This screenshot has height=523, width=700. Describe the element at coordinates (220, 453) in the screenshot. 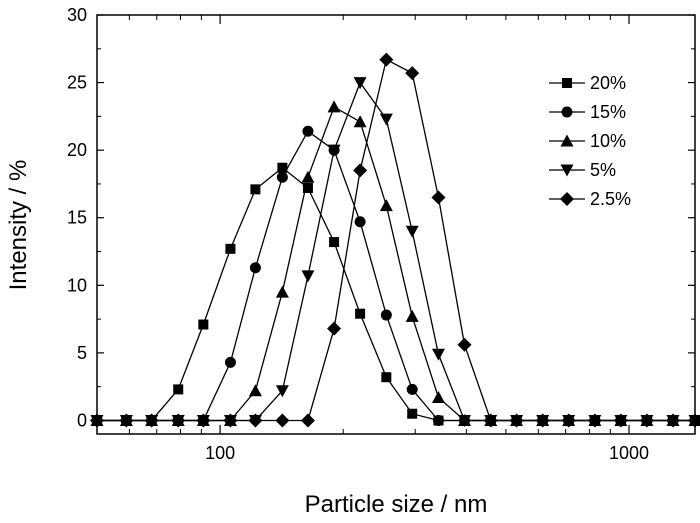

I see `x-tick-label: 100` at that location.